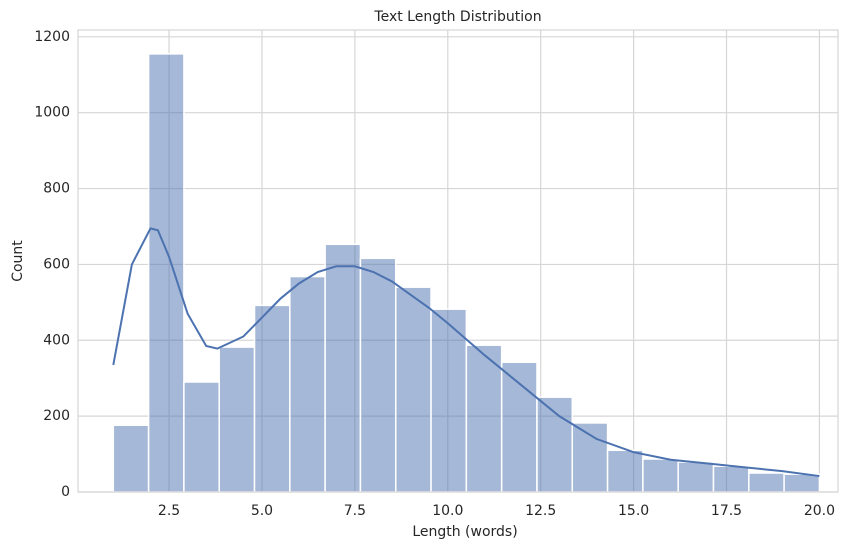 The width and height of the screenshot is (862, 554). I want to click on y-axis-label: Count, so click(18, 261).